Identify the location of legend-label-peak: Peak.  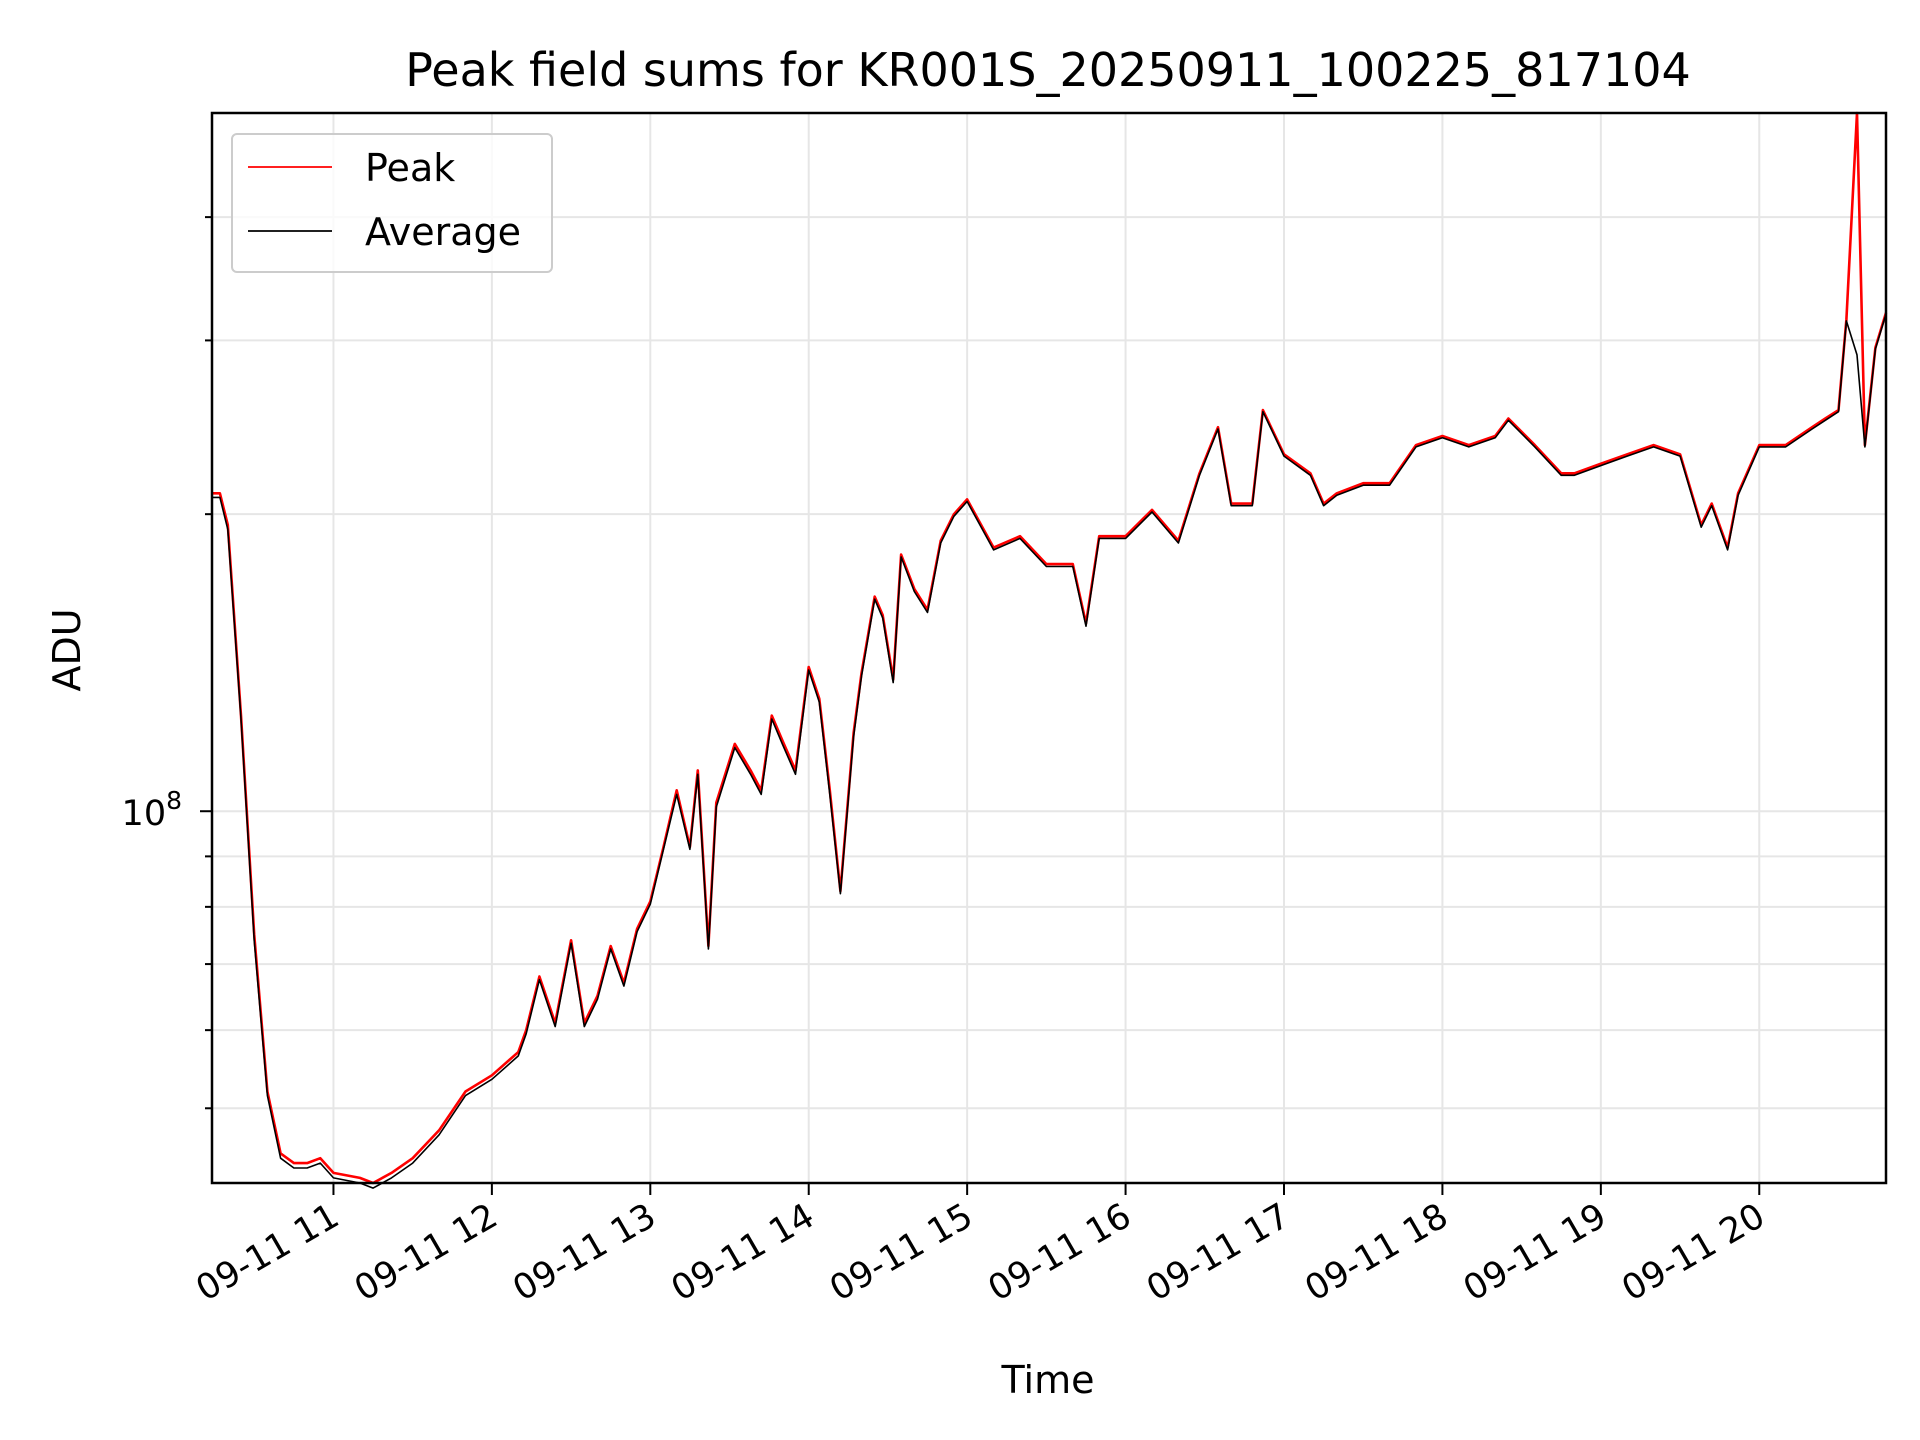
(410, 168).